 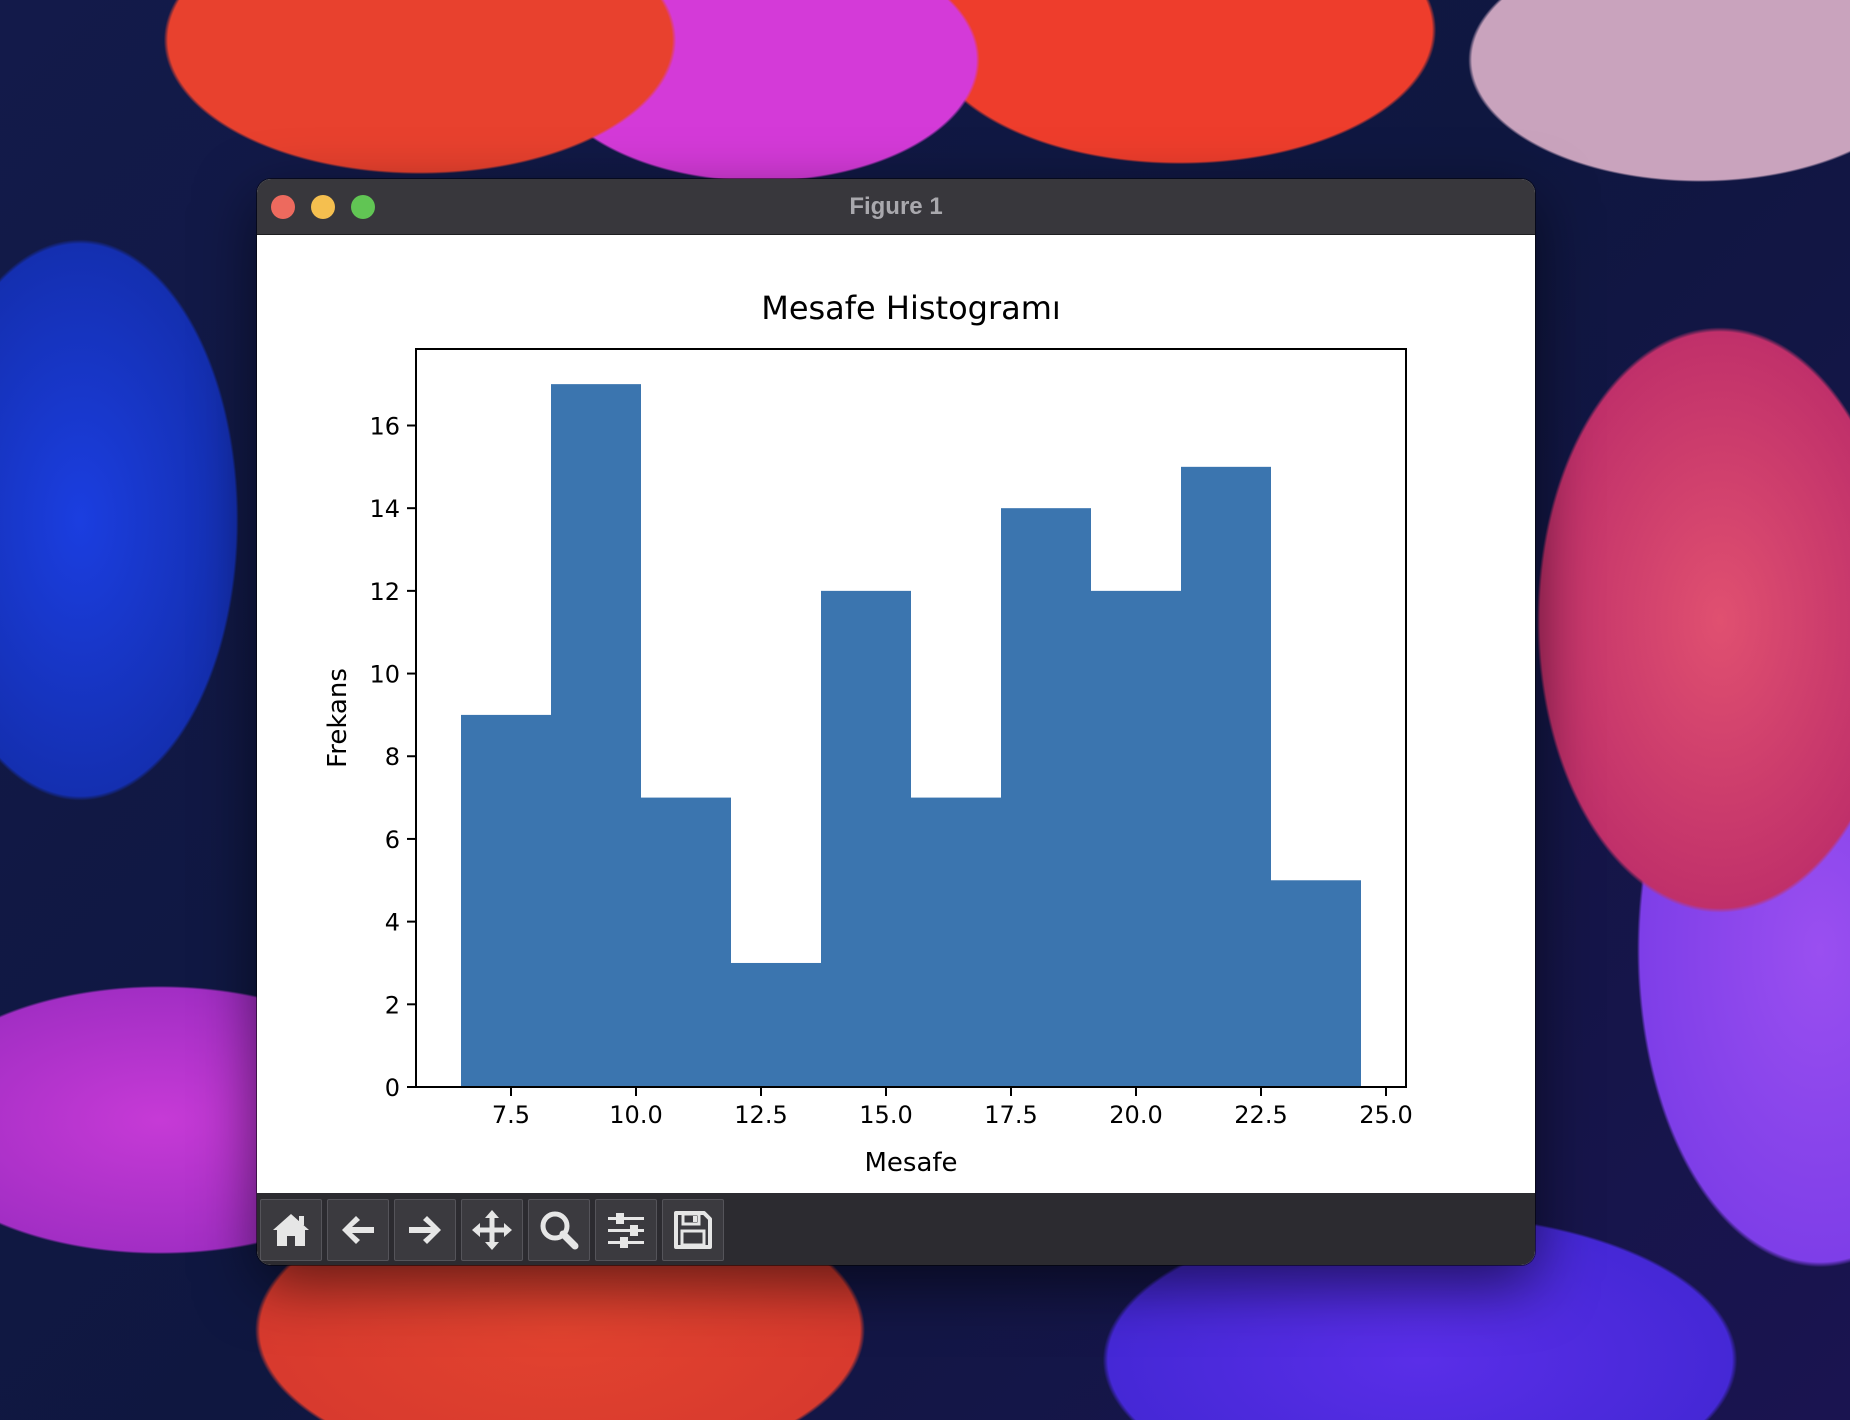 I want to click on y-axis-label: Frekans, so click(x=338, y=718).